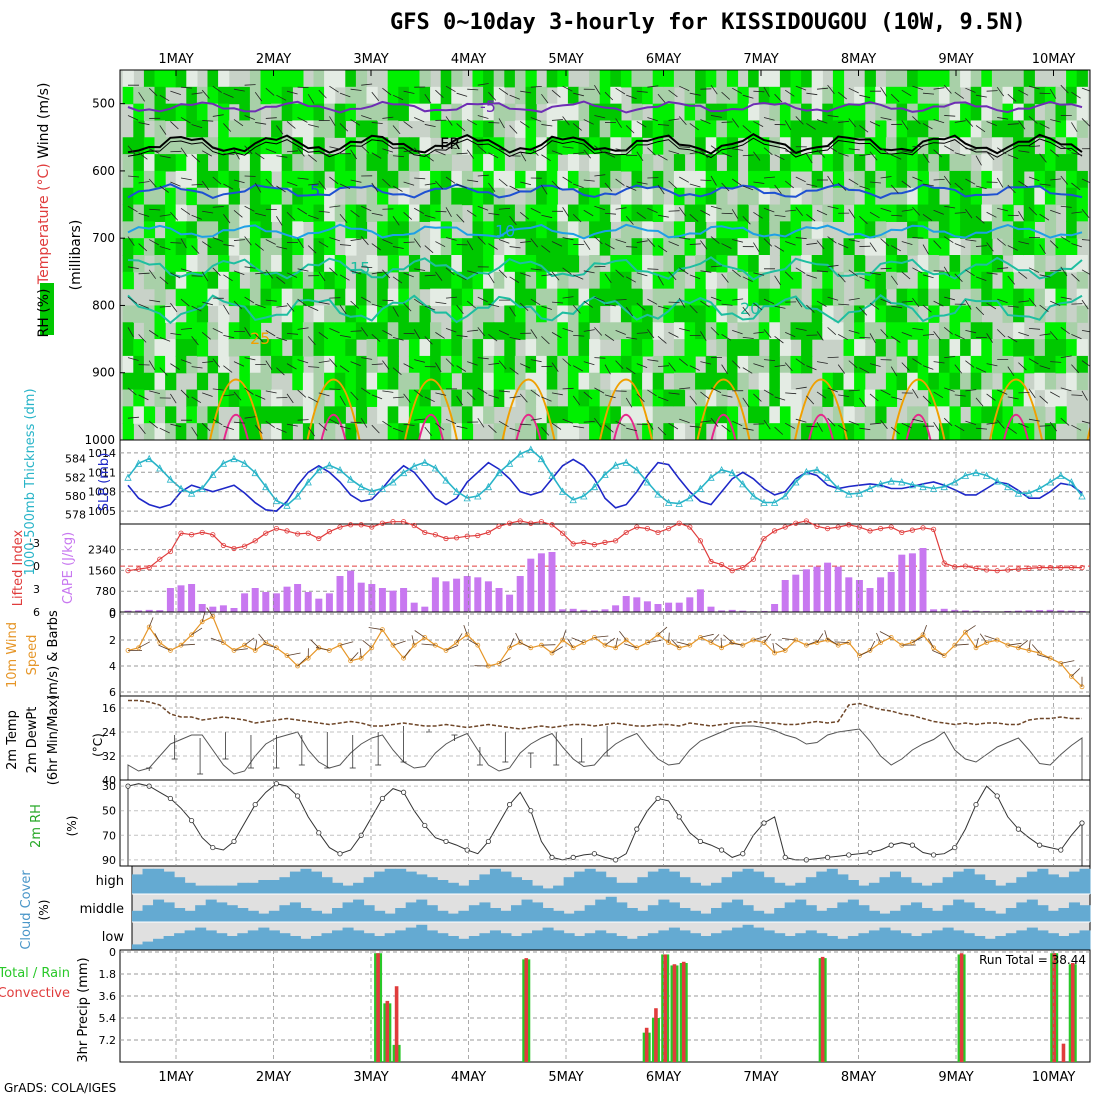  I want to click on day-label-top: 6MAY, so click(663, 59).